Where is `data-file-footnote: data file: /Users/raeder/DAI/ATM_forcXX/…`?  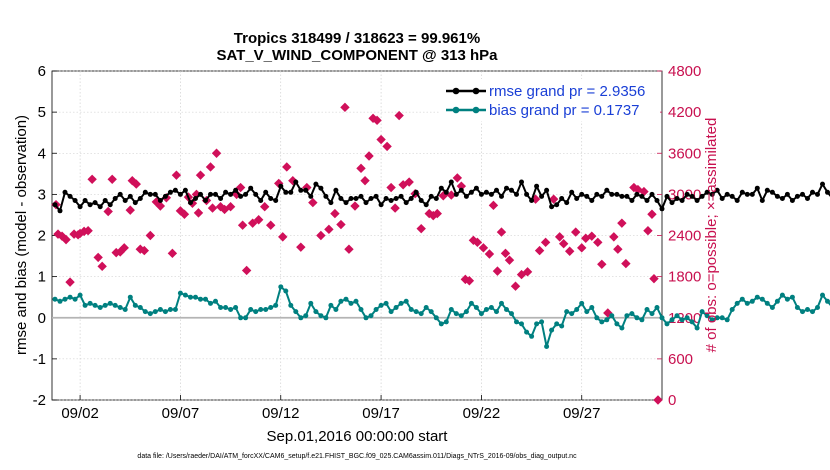 data-file-footnote: data file: /Users/raeder/DAI/ATM_forcXX/… is located at coordinates (357, 456).